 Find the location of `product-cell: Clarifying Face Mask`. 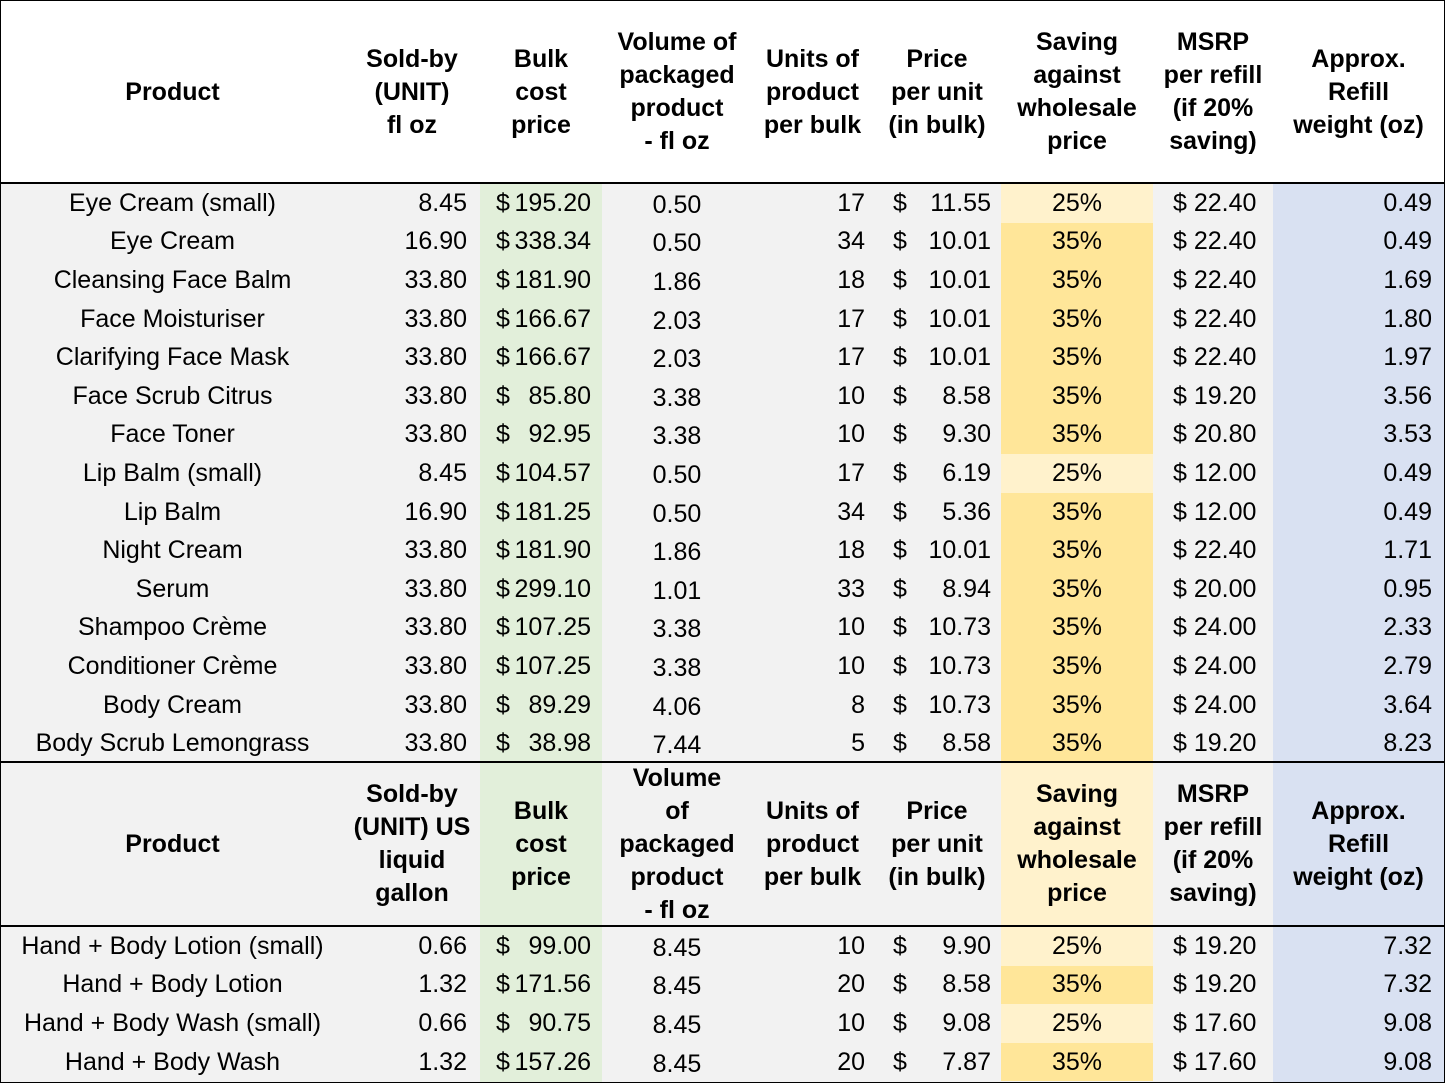

product-cell: Clarifying Face Mask is located at coordinates (172, 357).